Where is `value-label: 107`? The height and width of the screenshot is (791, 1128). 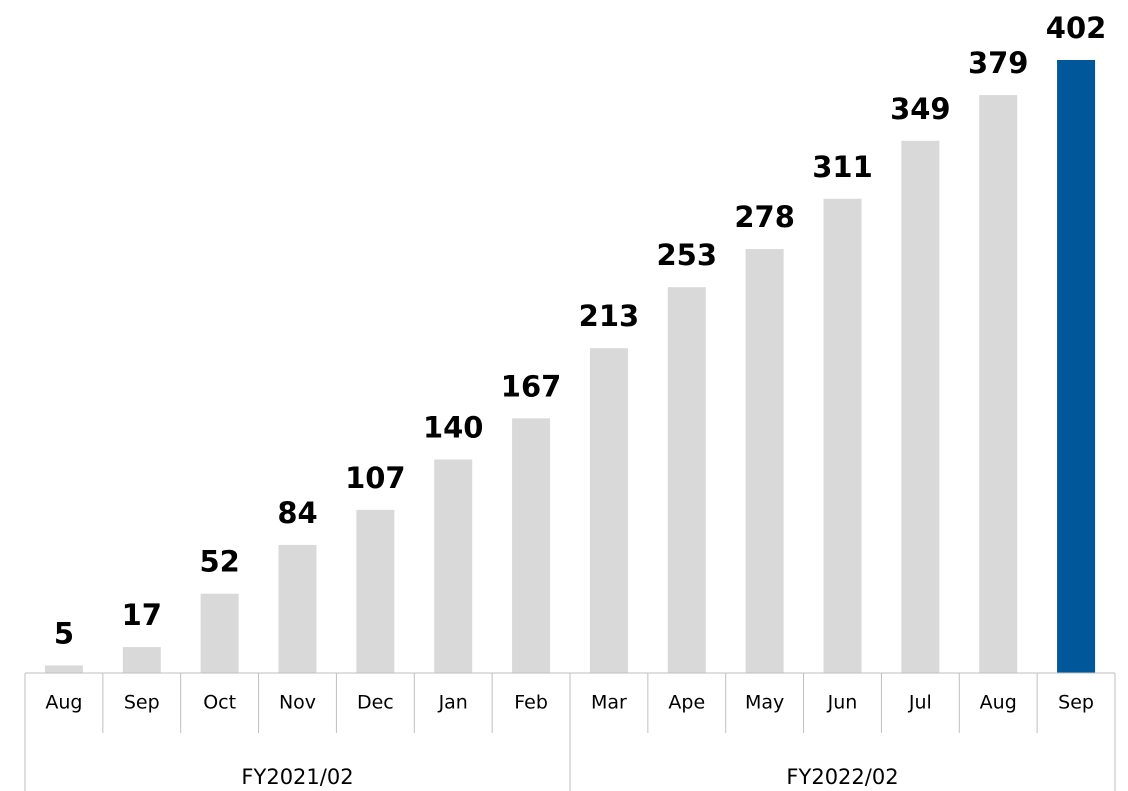
value-label: 107 is located at coordinates (375, 478).